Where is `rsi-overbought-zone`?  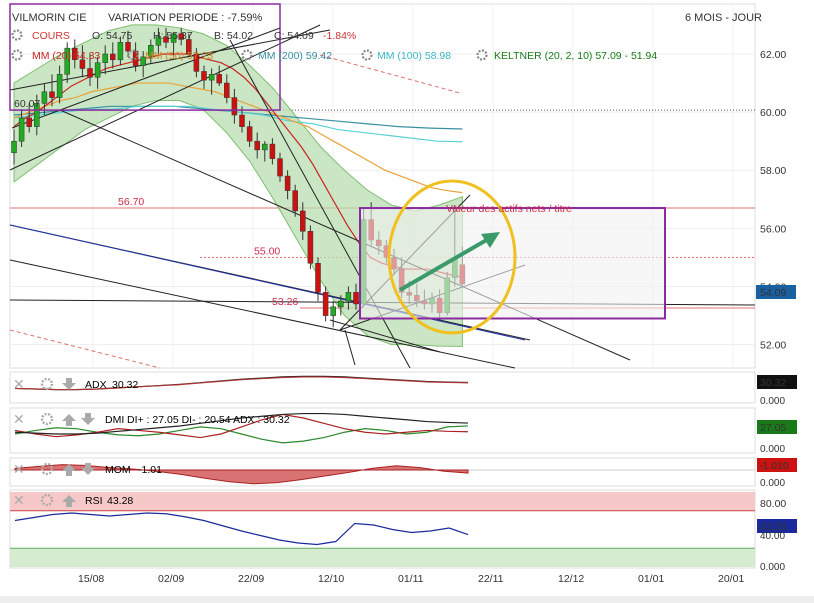
rsi-overbought-zone is located at coordinates (382, 501).